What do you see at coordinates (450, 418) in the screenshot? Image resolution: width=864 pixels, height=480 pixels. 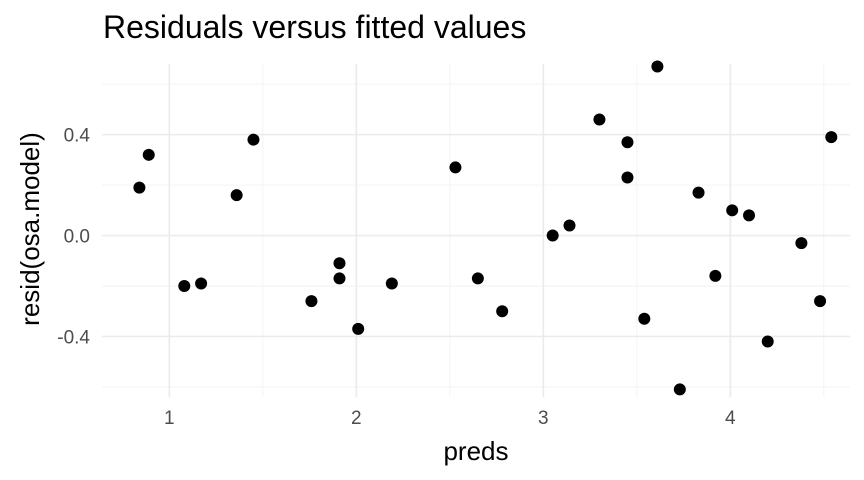 I see `x-axis-ticks: 1 2 3 4` at bounding box center [450, 418].